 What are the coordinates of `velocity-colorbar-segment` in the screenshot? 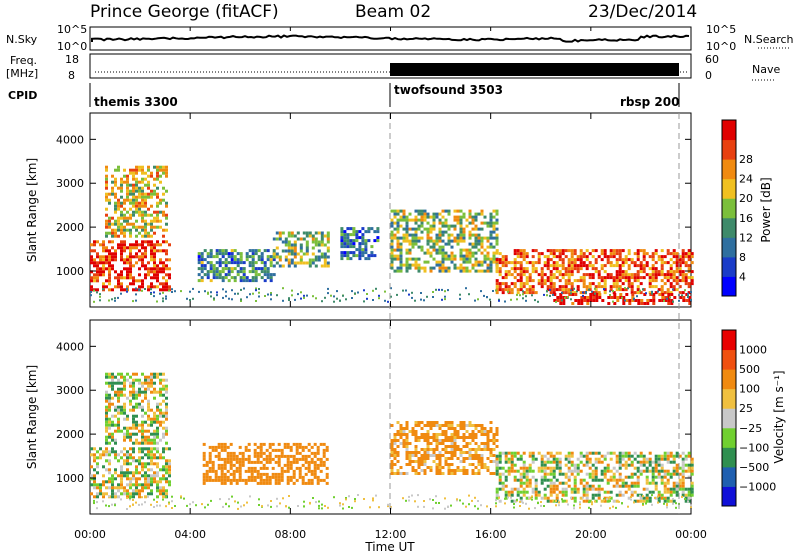 It's located at (729, 359).